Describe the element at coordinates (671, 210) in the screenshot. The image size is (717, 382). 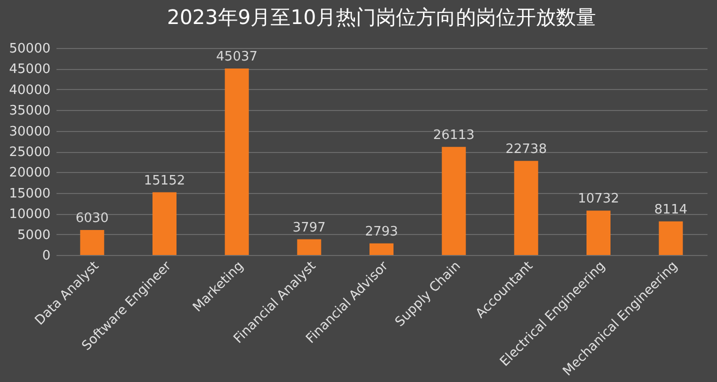
I see `data-label: 8114` at that location.